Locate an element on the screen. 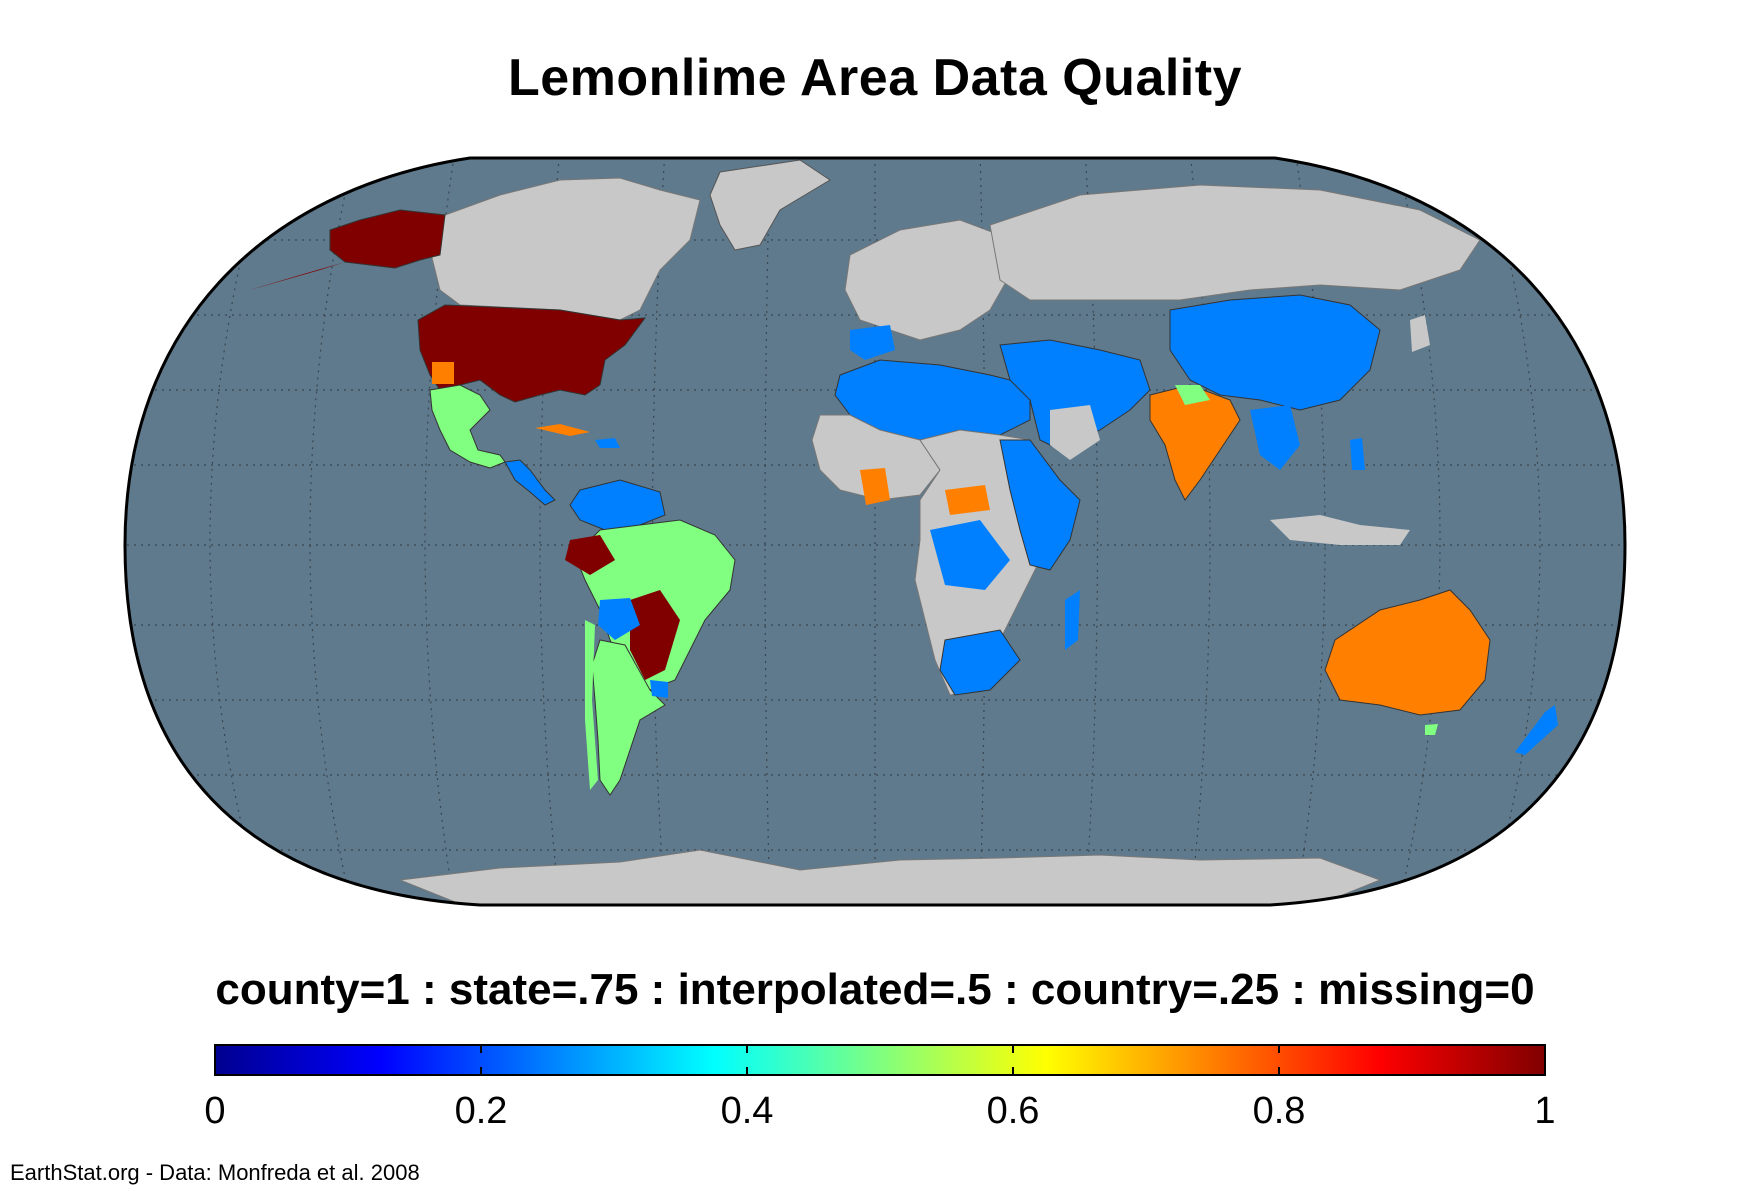 The width and height of the screenshot is (1750, 1193). central-america is located at coordinates (530, 482).